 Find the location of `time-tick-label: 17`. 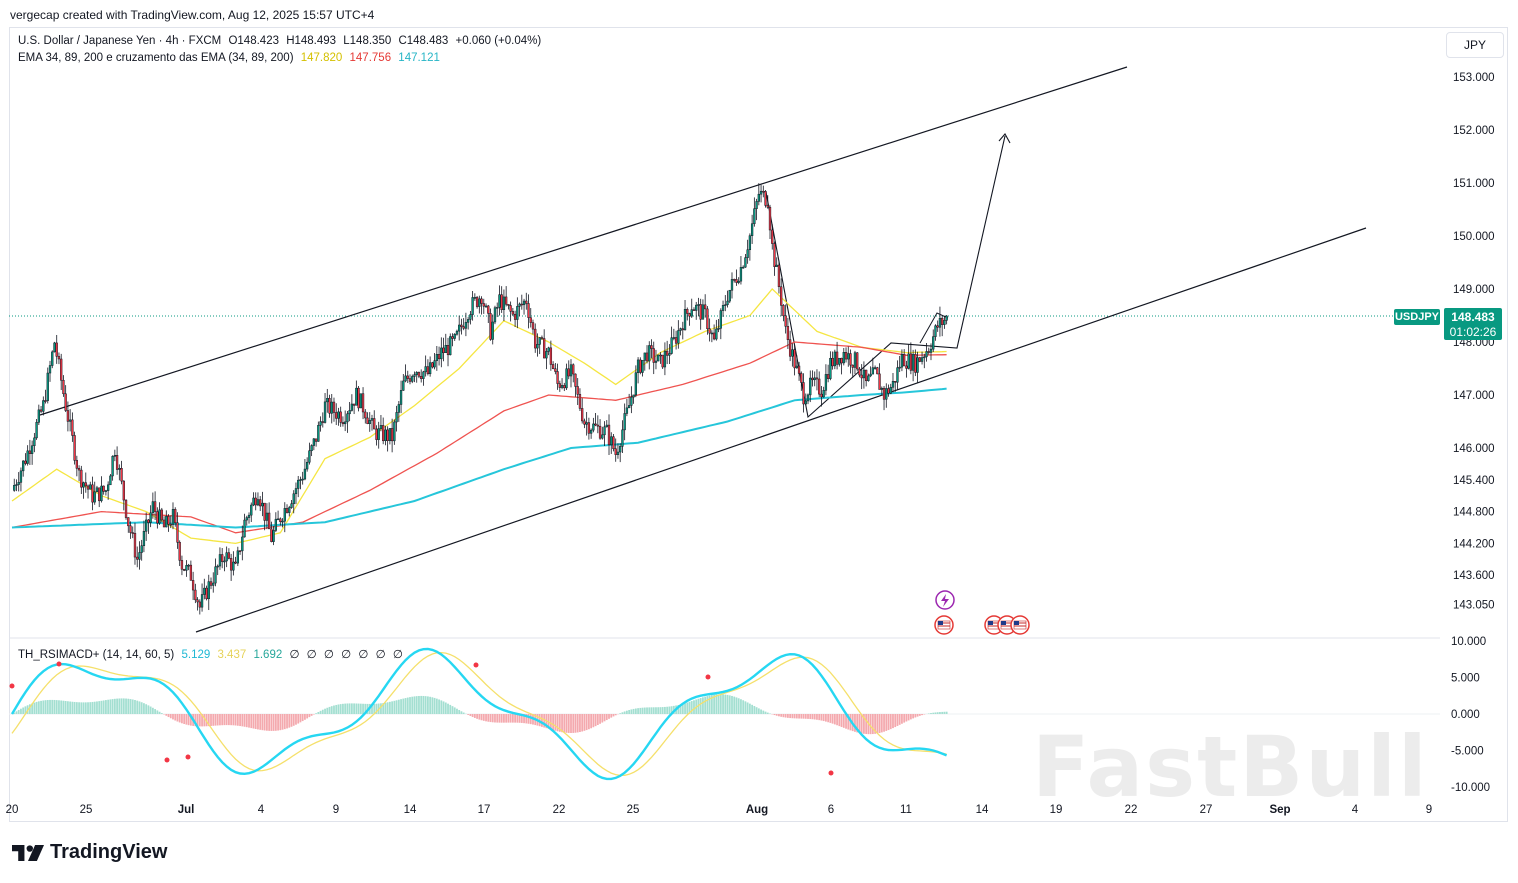

time-tick-label: 17 is located at coordinates (484, 810).